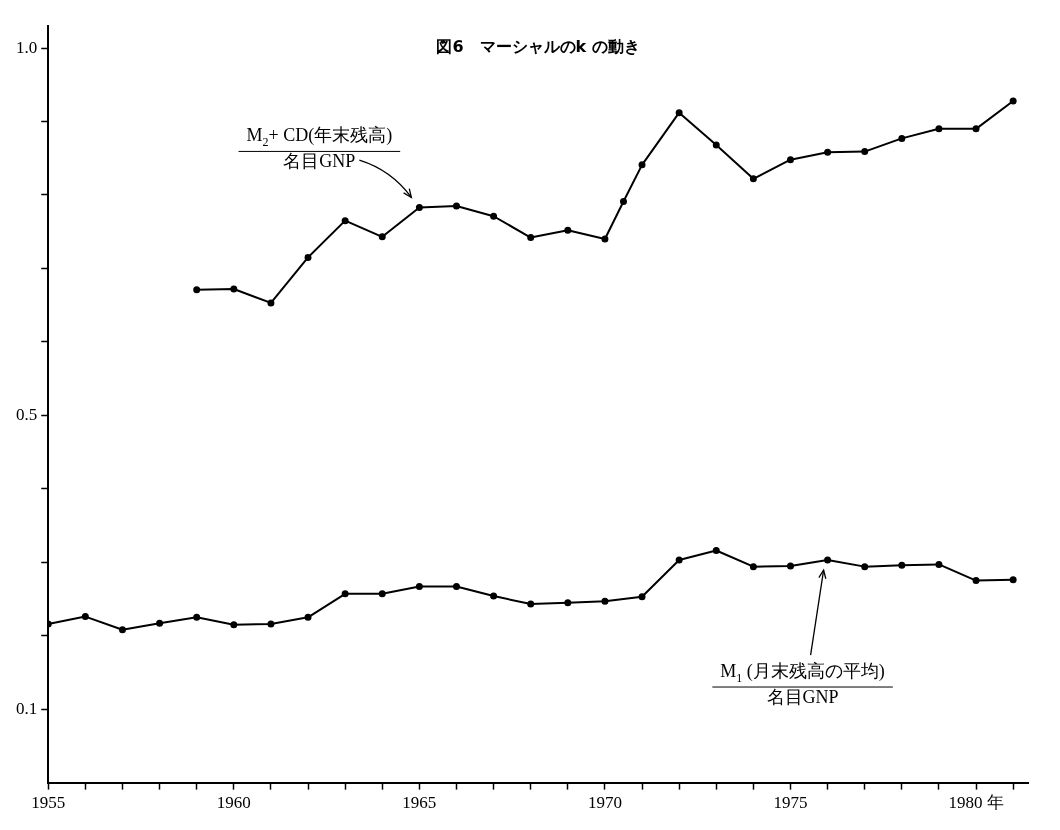 The image size is (1060, 830). What do you see at coordinates (976, 803) in the screenshot?
I see `x-tick-label: 1980 年` at bounding box center [976, 803].